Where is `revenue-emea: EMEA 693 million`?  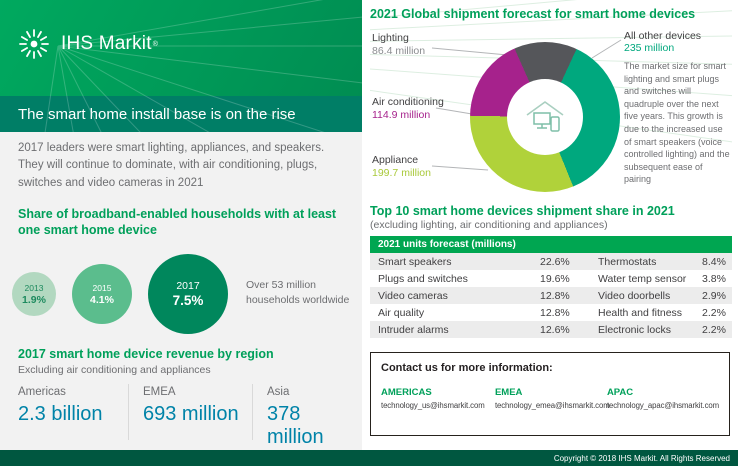 revenue-emea: EMEA 693 million is located at coordinates (190, 412).